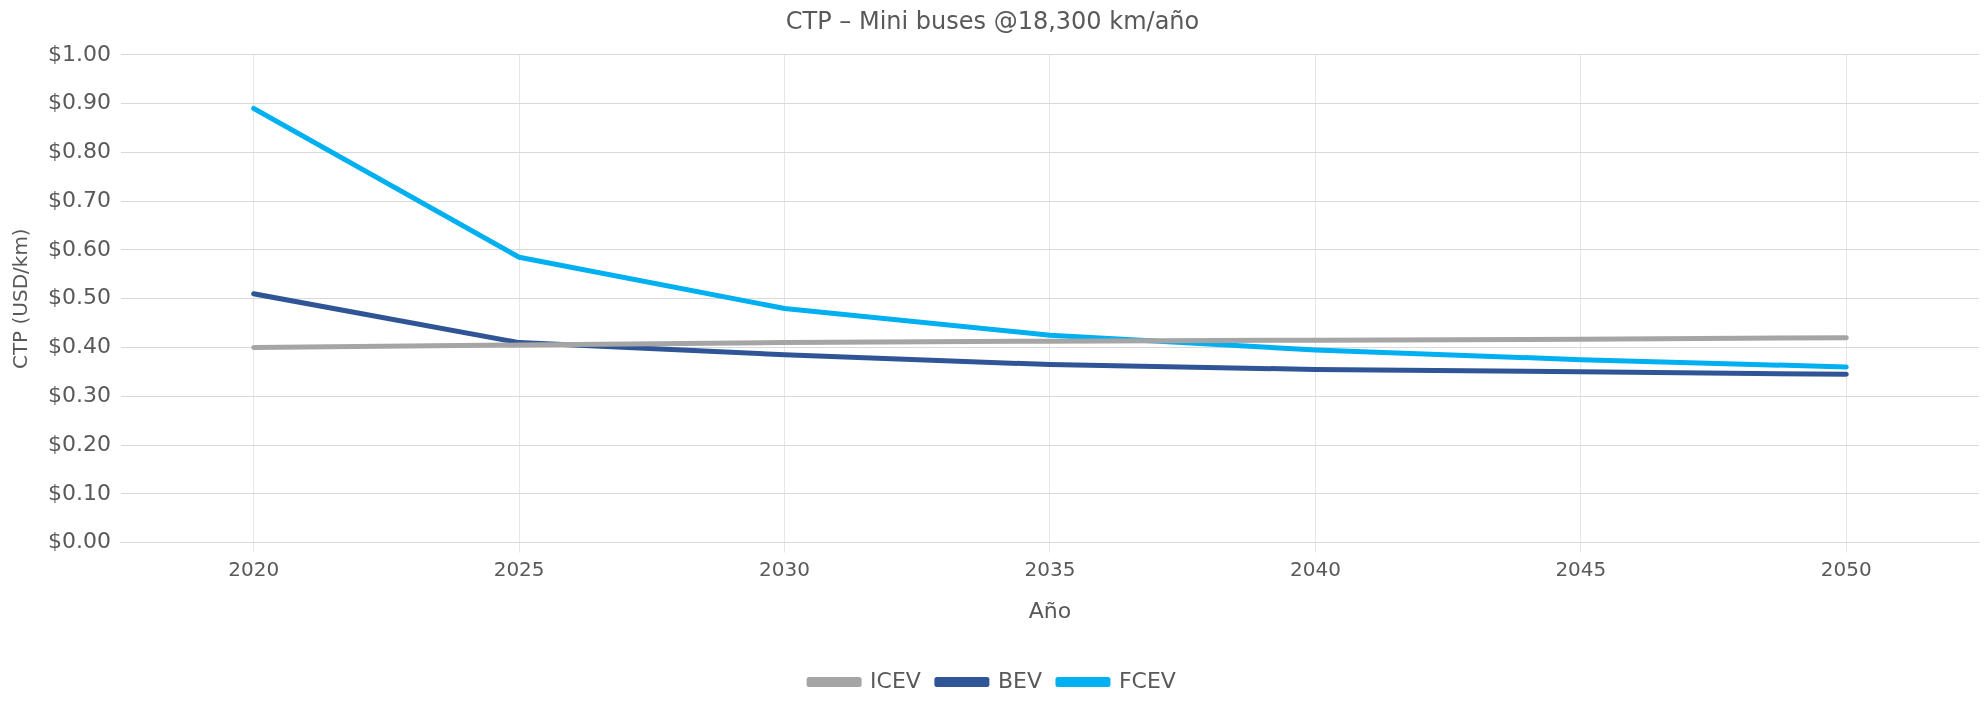 This screenshot has width=1985, height=711. What do you see at coordinates (20, 299) in the screenshot?
I see `y-axis-title: CTP (USD/km)` at bounding box center [20, 299].